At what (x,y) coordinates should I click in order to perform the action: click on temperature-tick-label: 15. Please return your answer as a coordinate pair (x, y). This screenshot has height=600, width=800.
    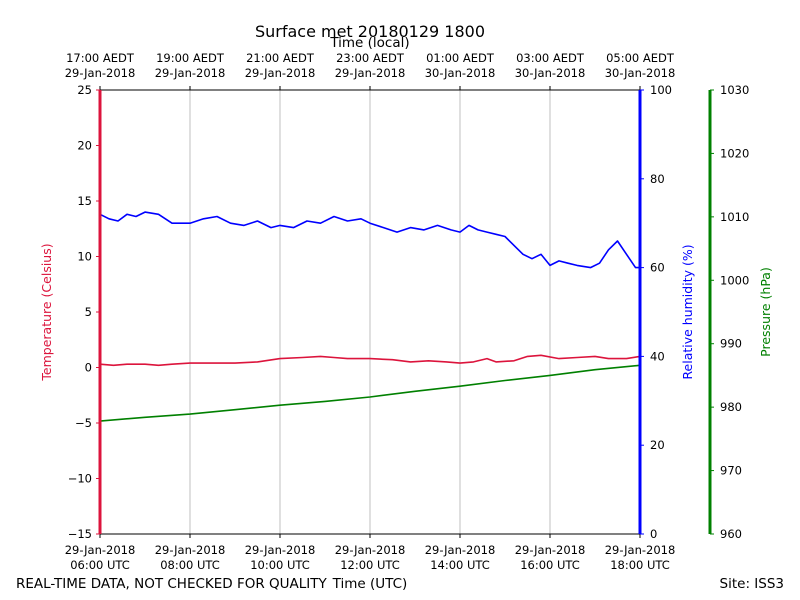
    Looking at the image, I should click on (84, 201).